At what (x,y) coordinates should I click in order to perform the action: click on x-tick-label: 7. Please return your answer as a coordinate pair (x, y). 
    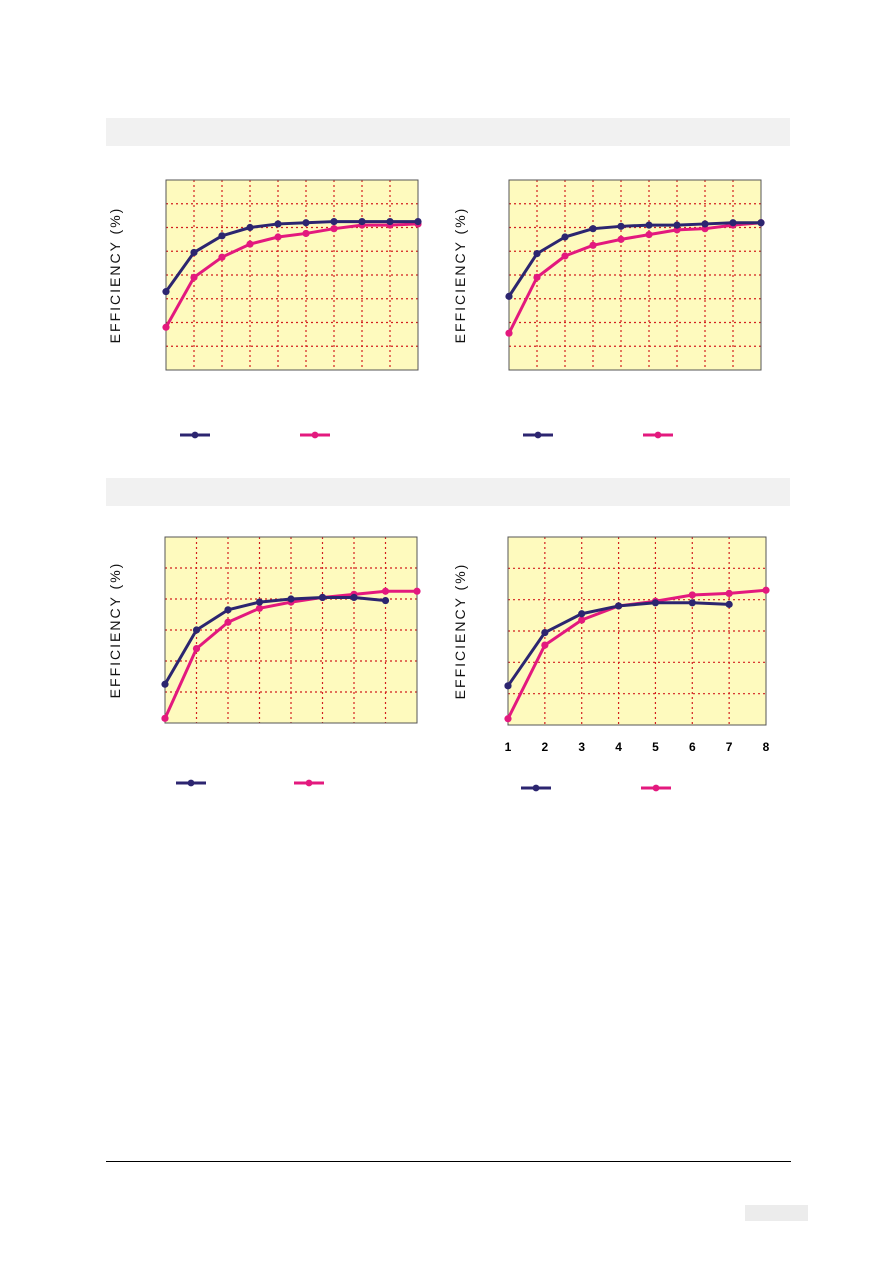
    Looking at the image, I should click on (729, 747).